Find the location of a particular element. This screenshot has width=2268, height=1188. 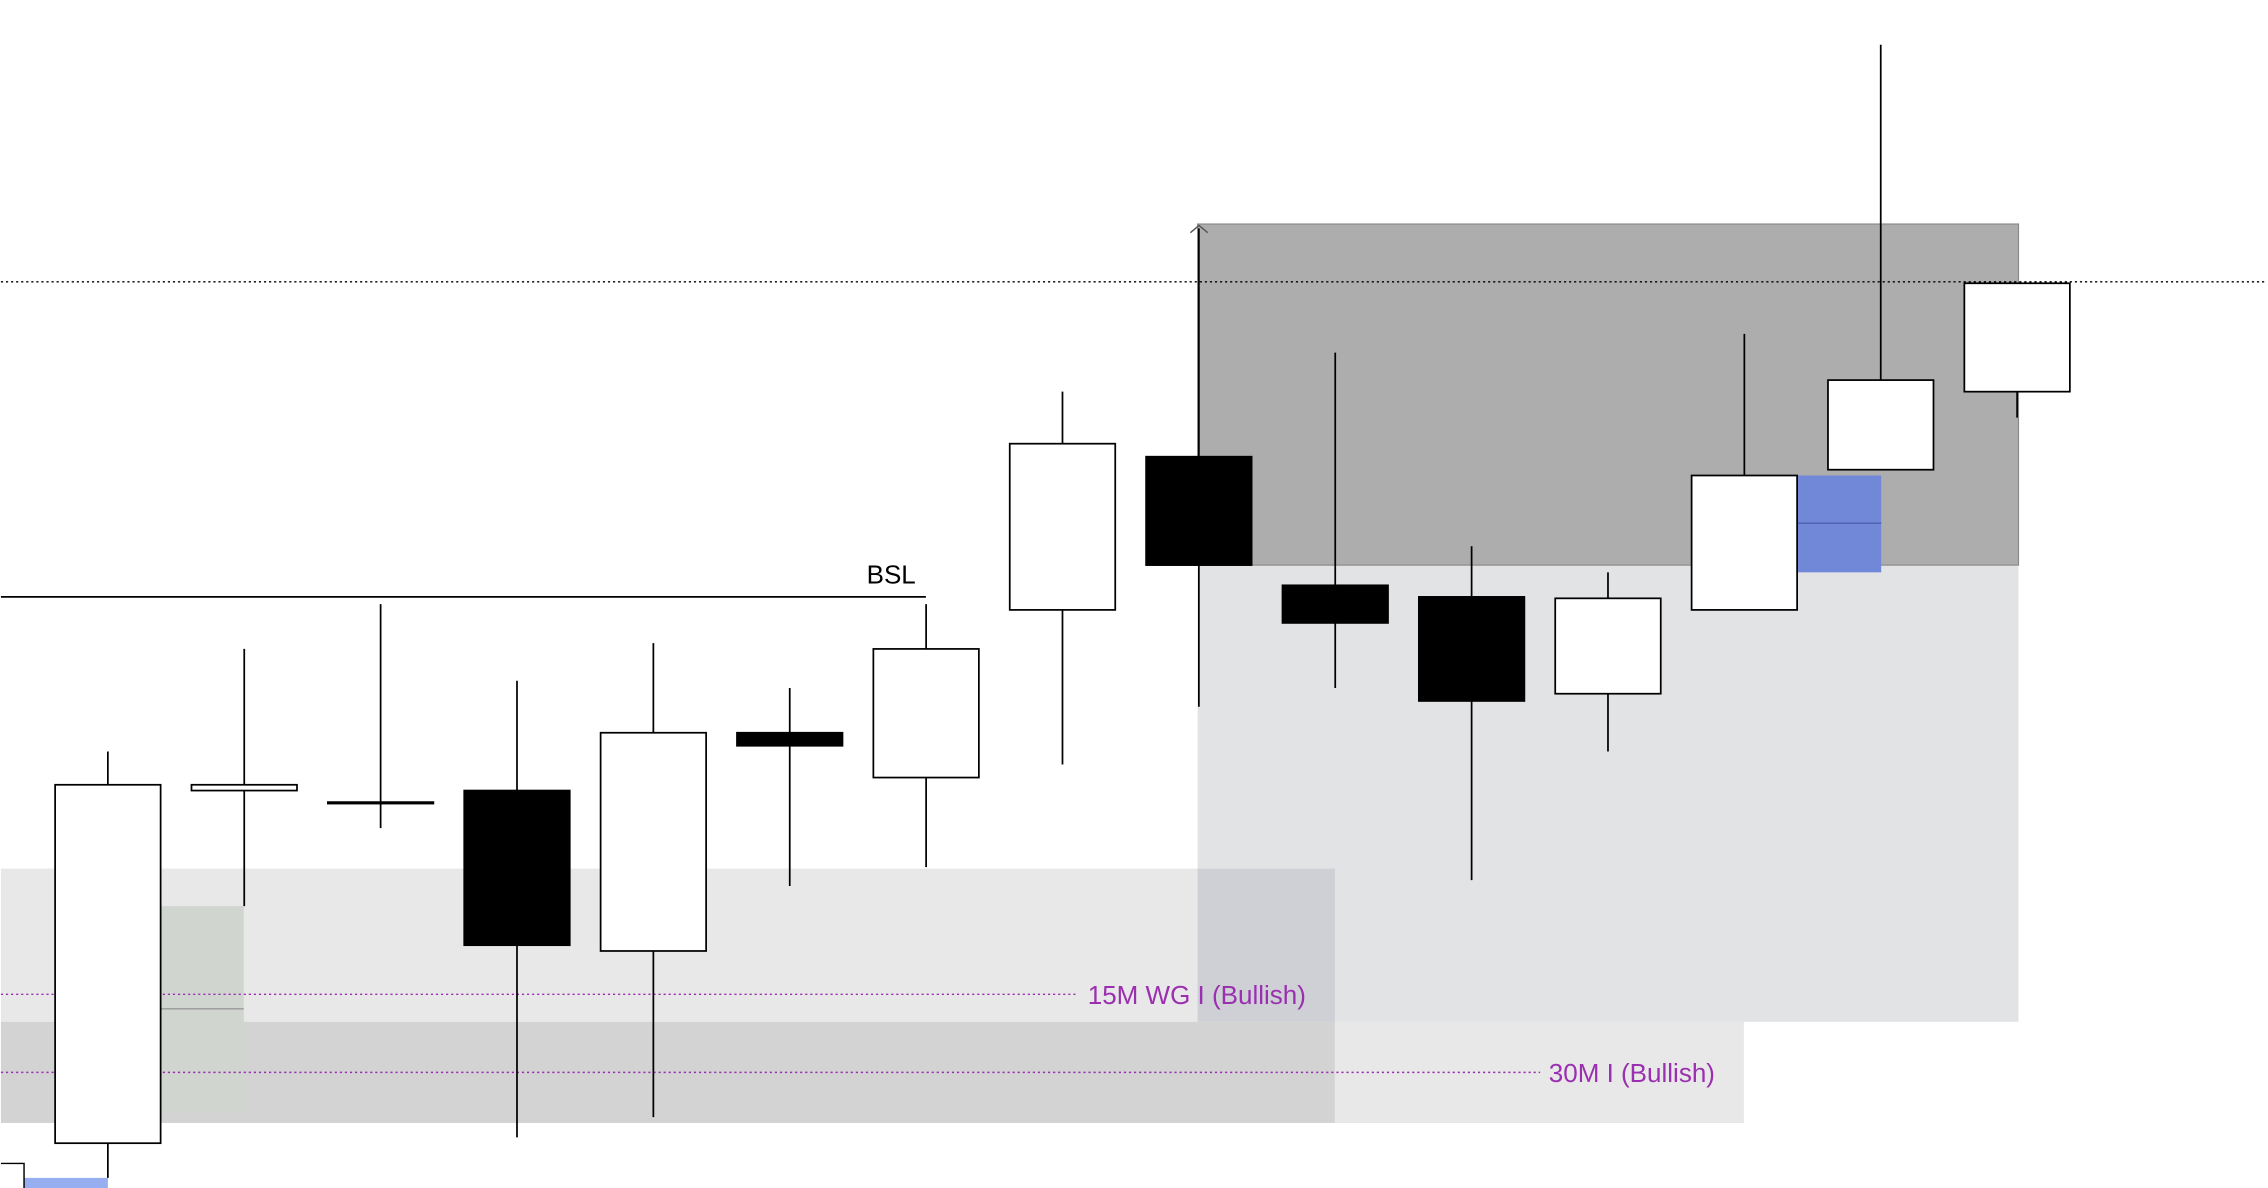

annotation: BSL is located at coordinates (891, 575).